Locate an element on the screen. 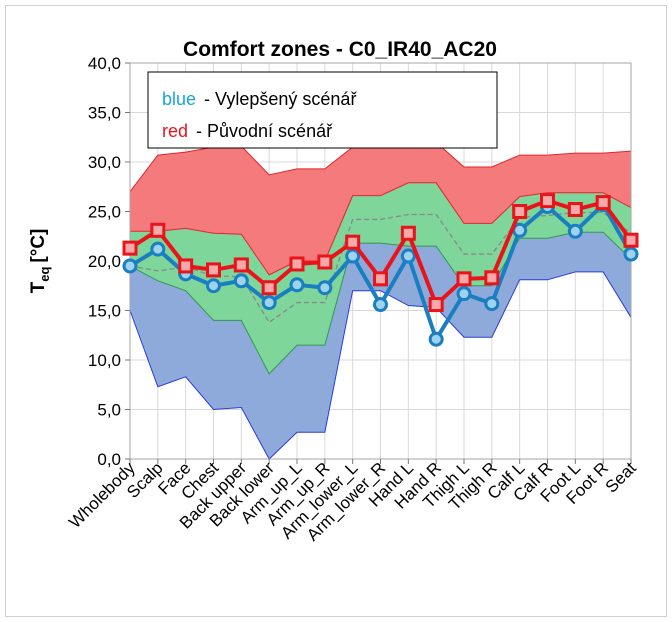 This screenshot has height=622, width=672. chart-title: Comfort zones - C0_IR40_AC20 is located at coordinates (340, 49).